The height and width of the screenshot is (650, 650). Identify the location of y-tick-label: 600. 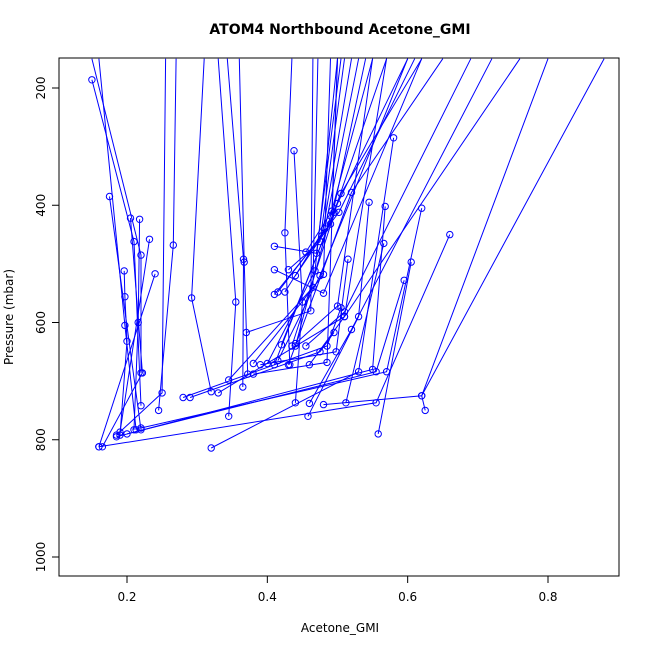
(41, 322).